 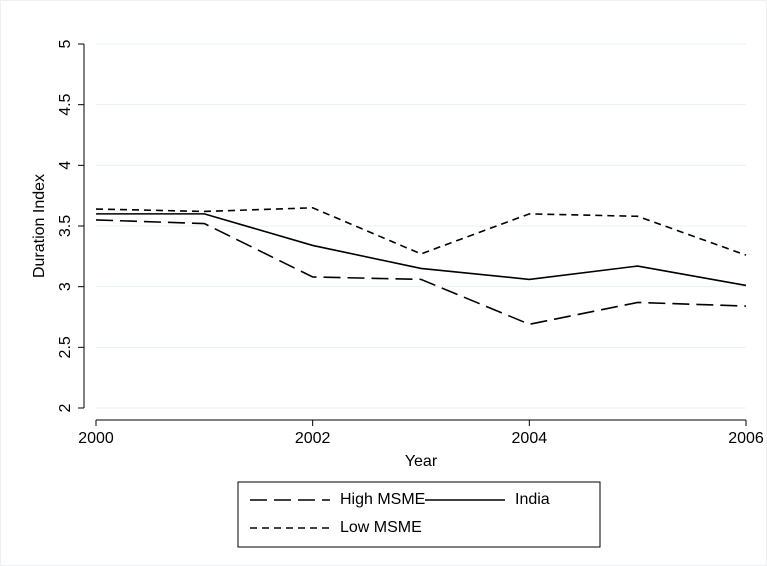 I want to click on x-tick-label: 2004, so click(x=530, y=438).